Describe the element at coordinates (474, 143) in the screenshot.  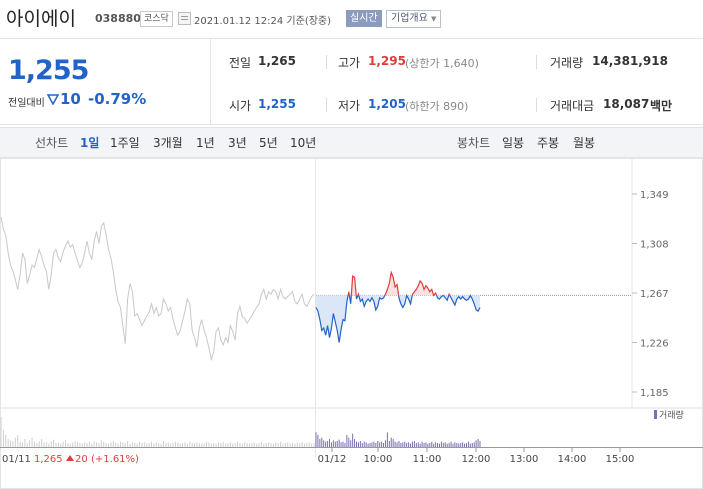
I see `candle-chart-label: 봉차트` at that location.